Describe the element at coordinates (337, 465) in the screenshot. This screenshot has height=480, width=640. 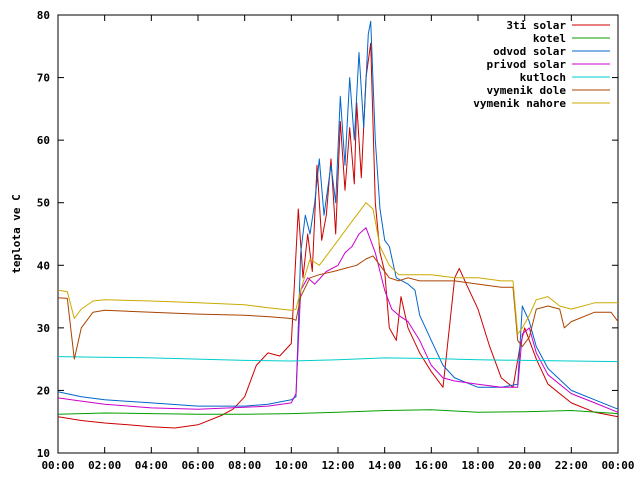
I see `x-tick-label: 12:00` at that location.